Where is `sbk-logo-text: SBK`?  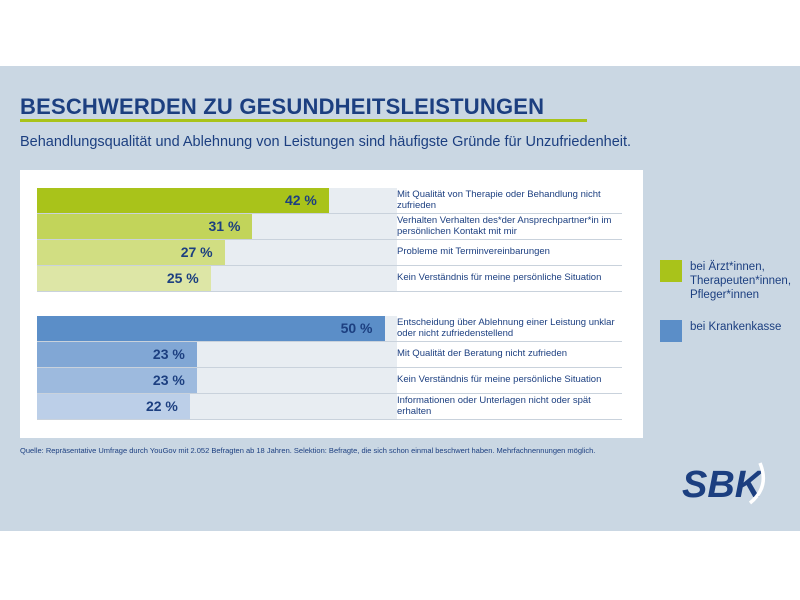
sbk-logo-text: SBK is located at coordinates (723, 485).